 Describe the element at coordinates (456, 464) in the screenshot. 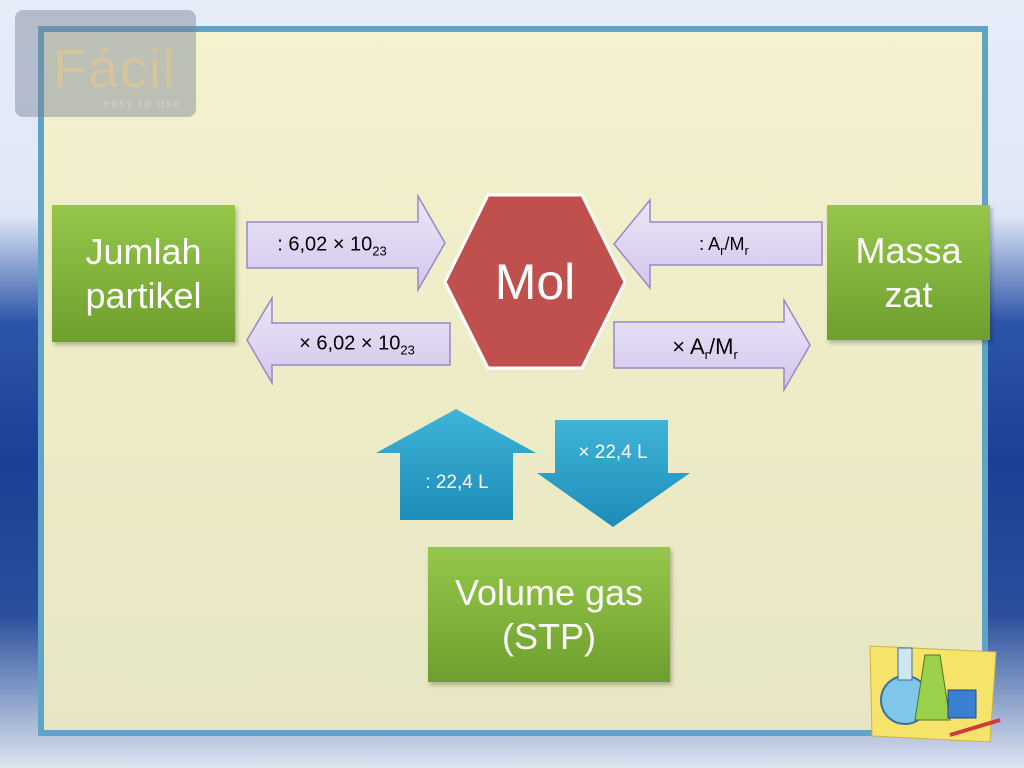

I see `arrow-up-volume-to-mol` at that location.